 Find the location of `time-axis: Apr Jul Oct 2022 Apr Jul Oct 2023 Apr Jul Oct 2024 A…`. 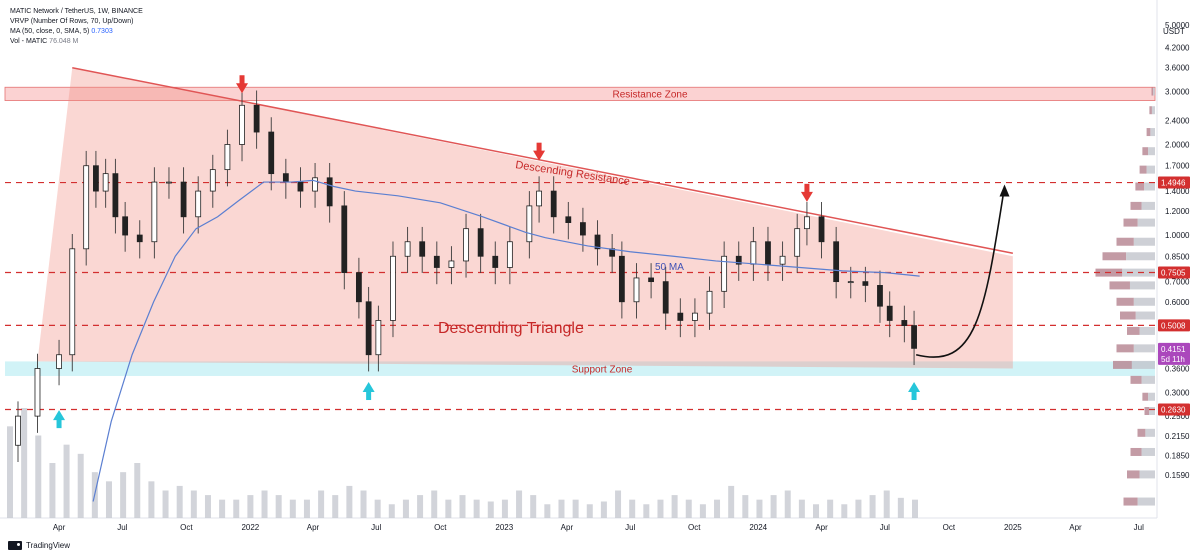

time-axis: Apr Jul Oct 2022 Apr Jul Oct 2023 Apr Jul Oct 2024 A… is located at coordinates (598, 527).